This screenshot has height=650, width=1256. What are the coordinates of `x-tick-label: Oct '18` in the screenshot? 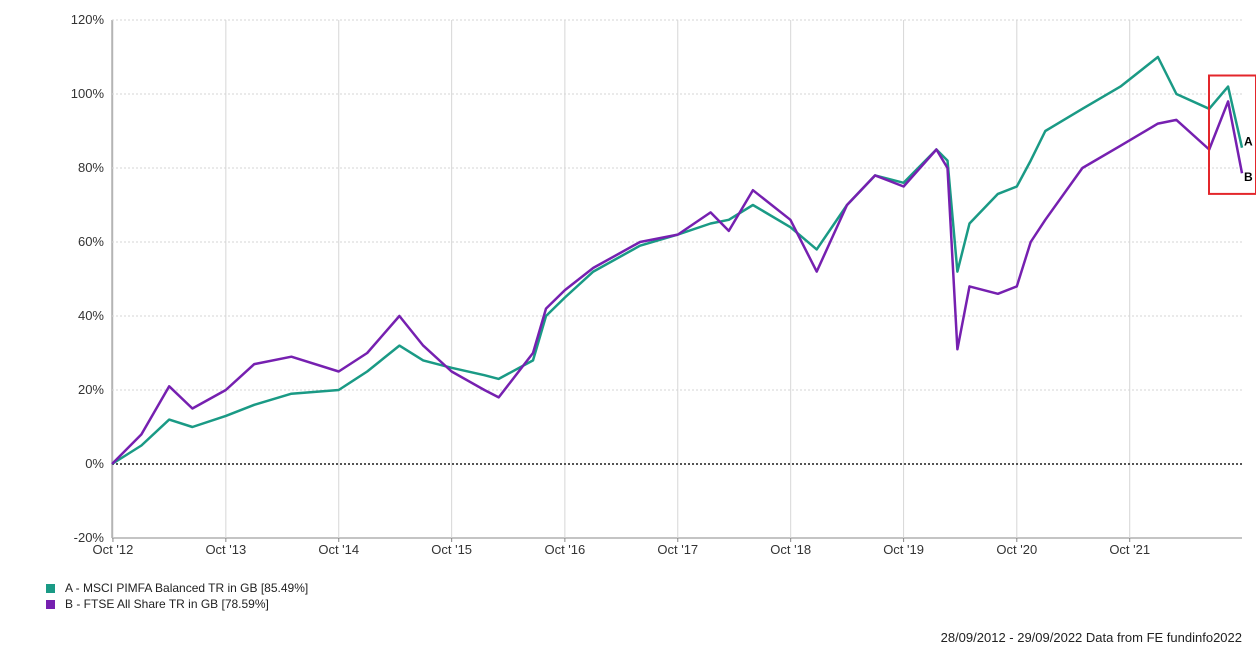 It's located at (790, 549).